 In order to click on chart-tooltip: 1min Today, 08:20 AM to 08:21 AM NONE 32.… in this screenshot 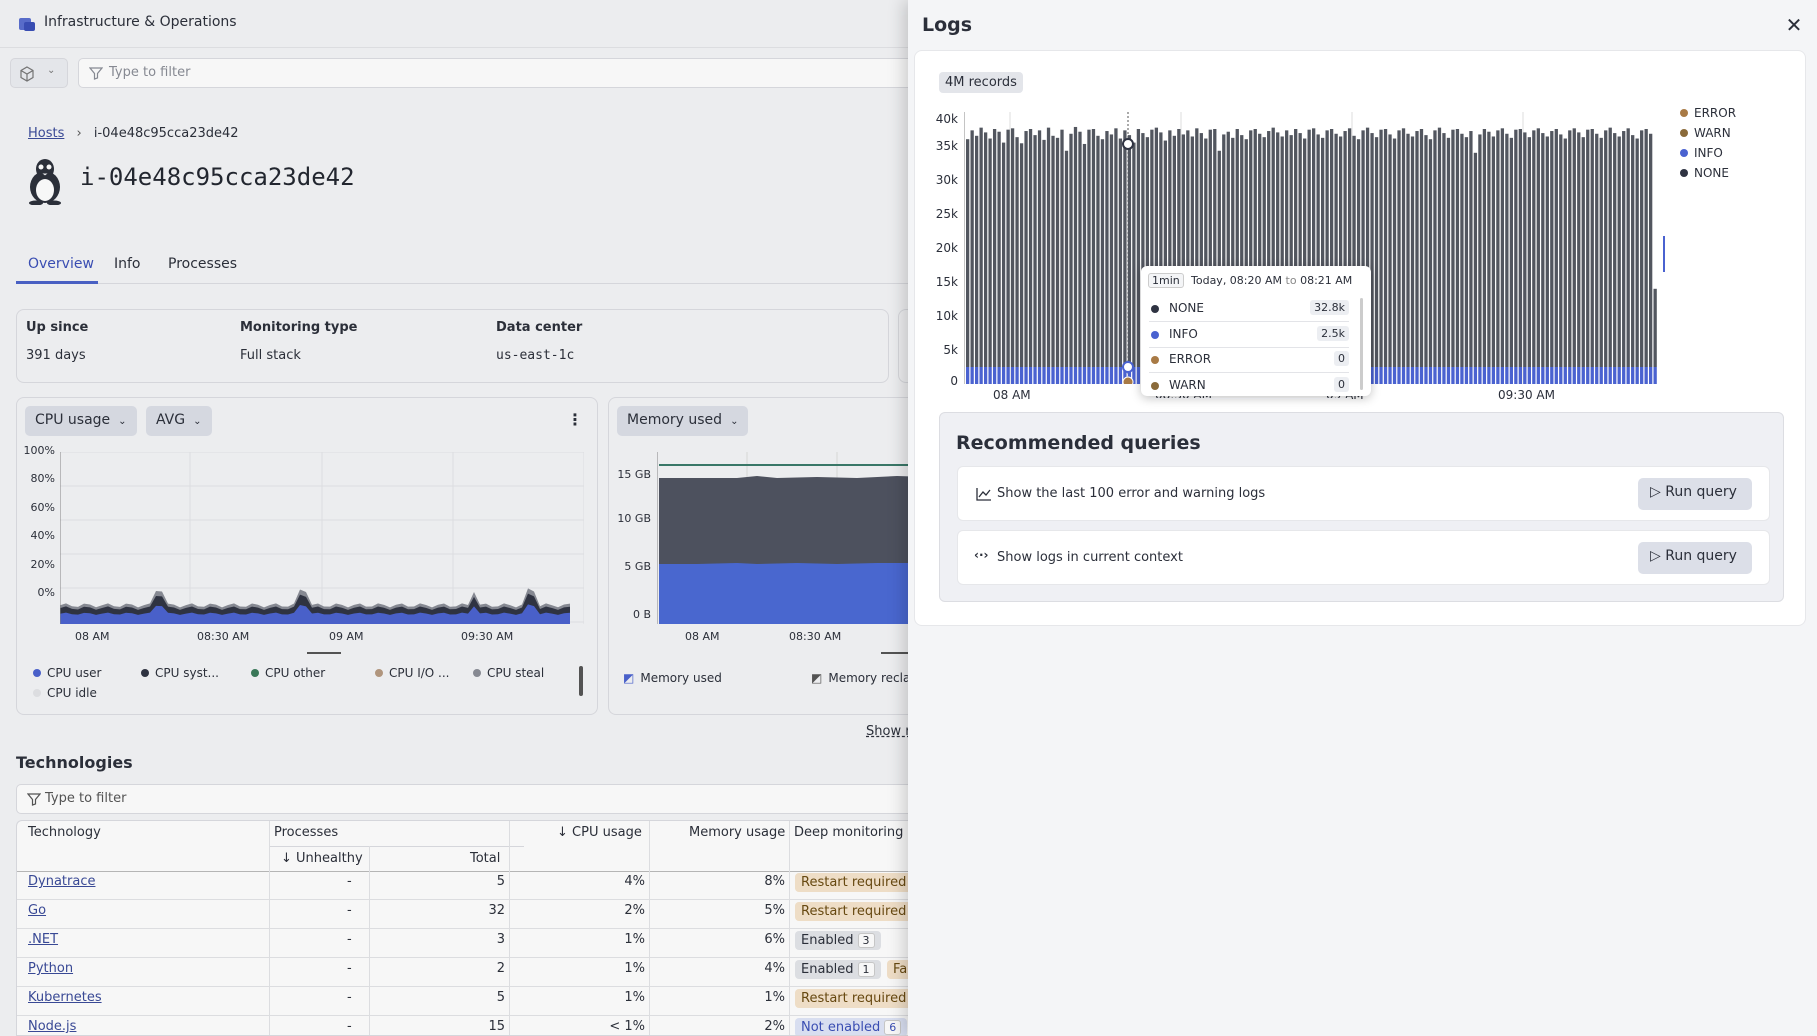, I will do `click(1256, 332)`.